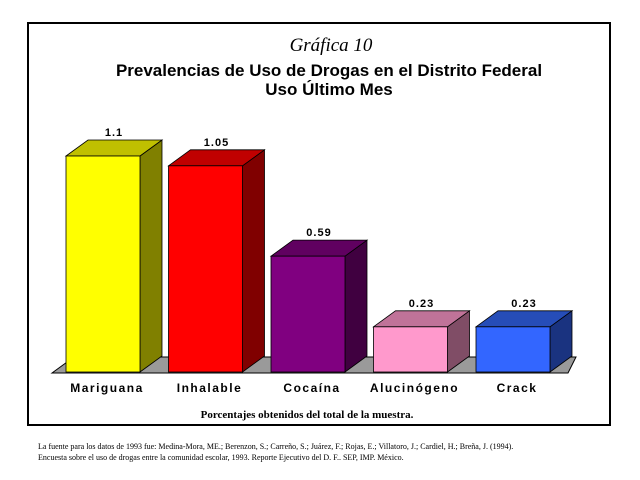  What do you see at coordinates (331, 45) in the screenshot?
I see `chart-heading: Gráfica 10` at bounding box center [331, 45].